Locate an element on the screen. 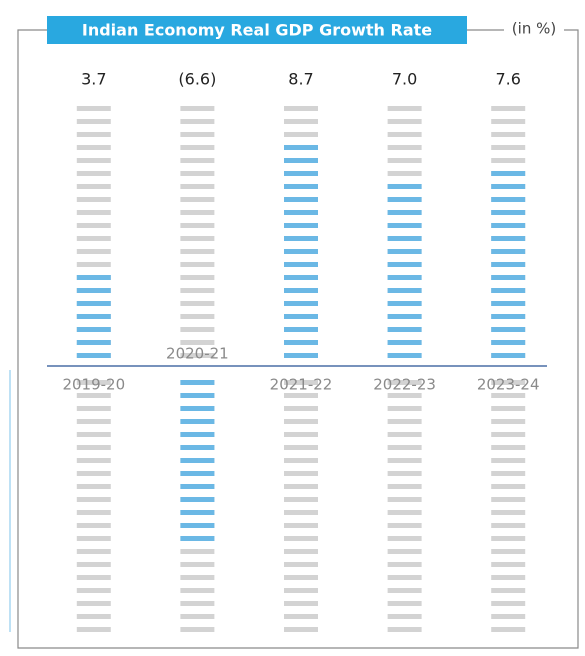 The image size is (585, 656). x-tick-label: 2020-21 is located at coordinates (197, 354).